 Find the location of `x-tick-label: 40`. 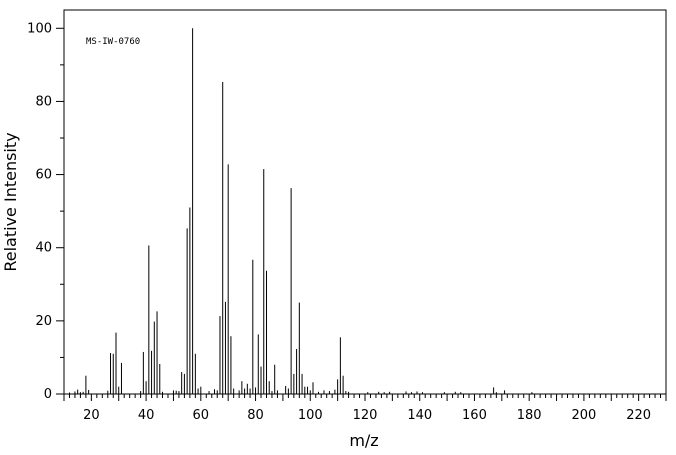

x-tick-label: 40 is located at coordinates (146, 415).